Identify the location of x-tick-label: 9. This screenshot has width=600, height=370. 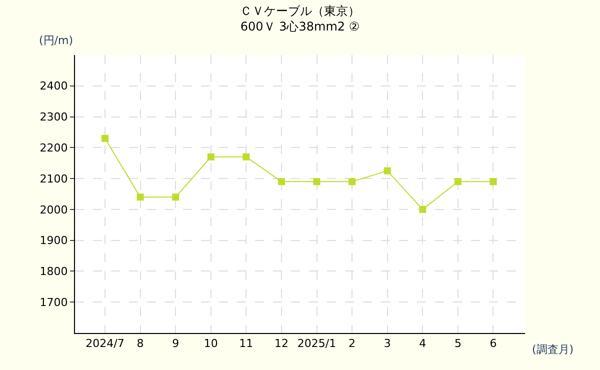
(176, 343).